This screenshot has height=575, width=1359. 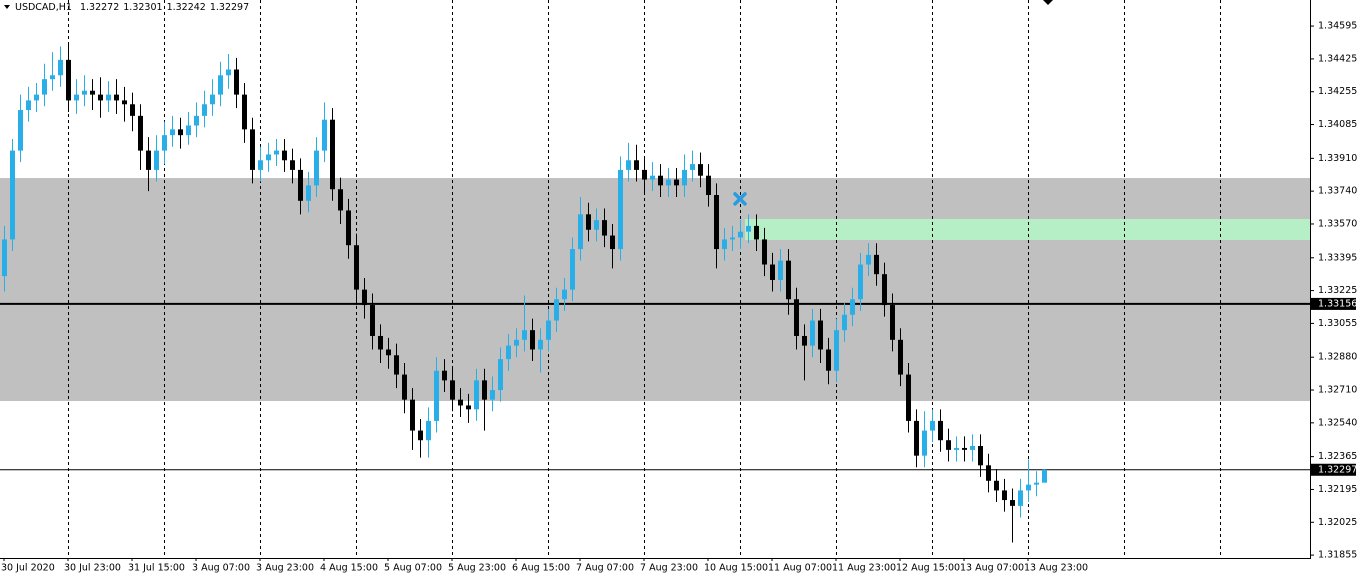 What do you see at coordinates (7, 7) in the screenshot?
I see `menu-arrow` at bounding box center [7, 7].